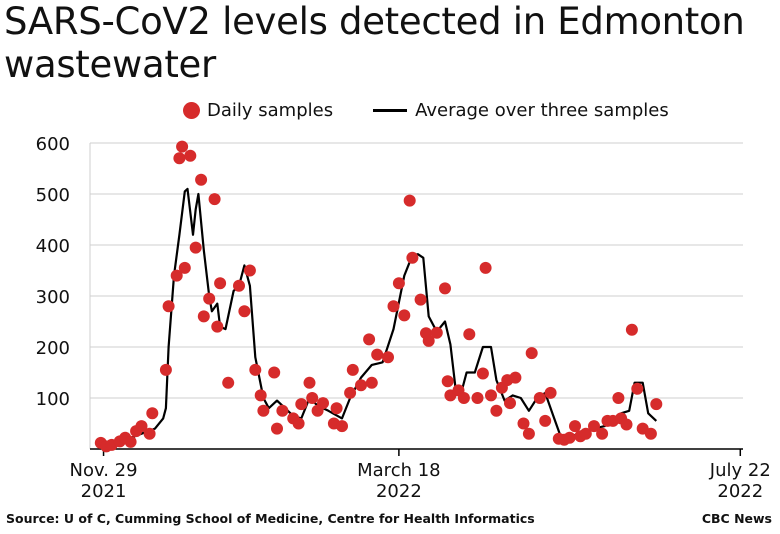 The width and height of the screenshot is (780, 534). What do you see at coordinates (736, 518) in the screenshot?
I see `credit-note: CBC News` at bounding box center [736, 518].